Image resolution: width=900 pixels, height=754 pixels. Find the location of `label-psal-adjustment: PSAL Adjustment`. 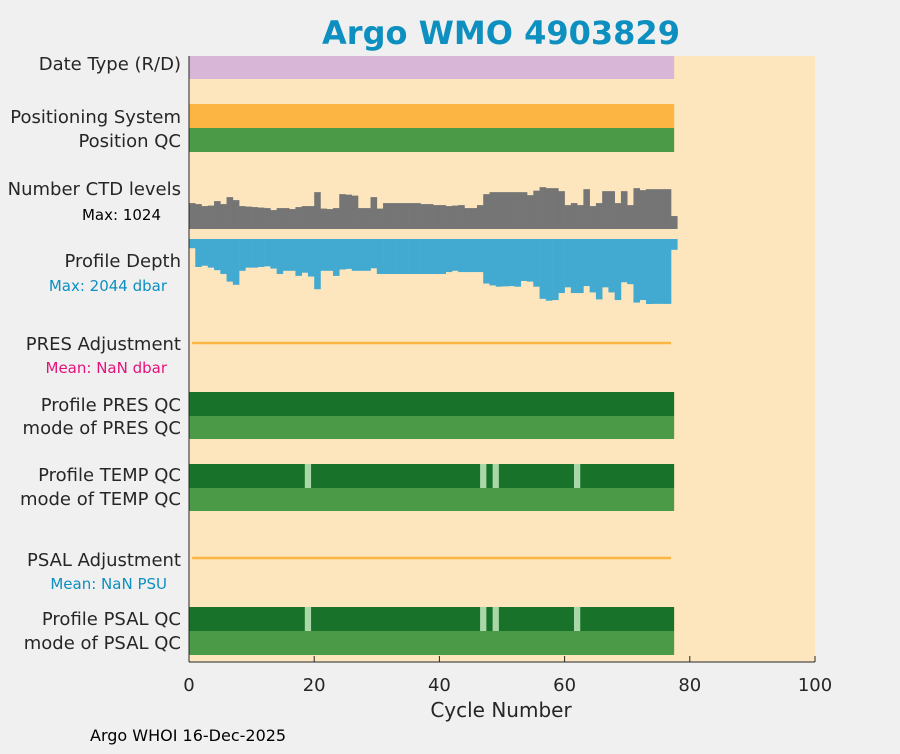

label-psal-adjustment: PSAL Adjustment is located at coordinates (104, 560).